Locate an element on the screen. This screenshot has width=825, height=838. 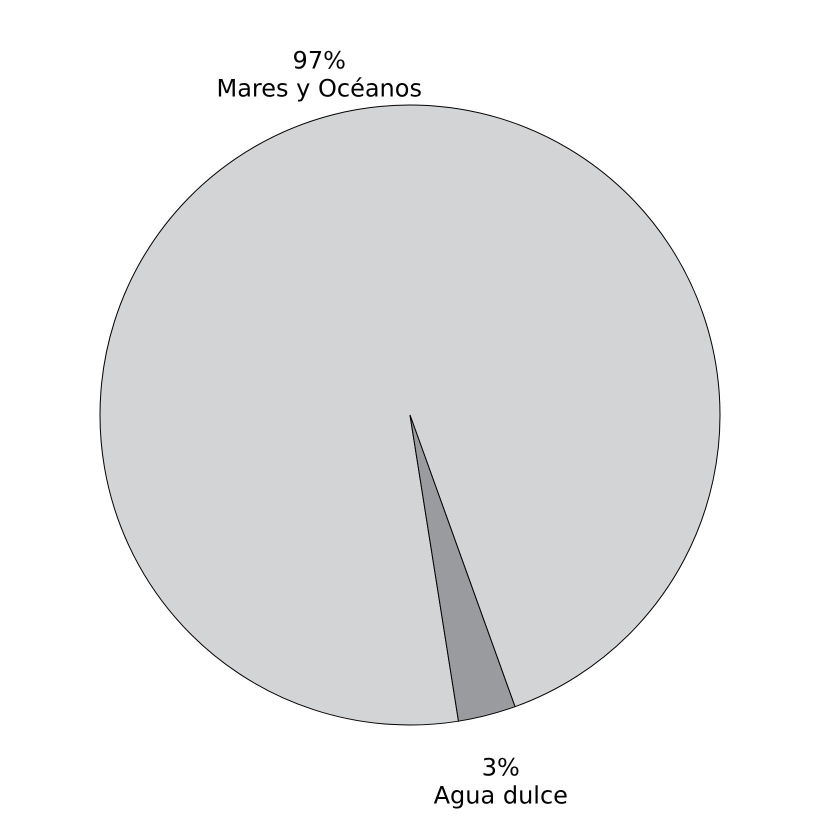
slice-label: Agua dulce is located at coordinates (501, 796).